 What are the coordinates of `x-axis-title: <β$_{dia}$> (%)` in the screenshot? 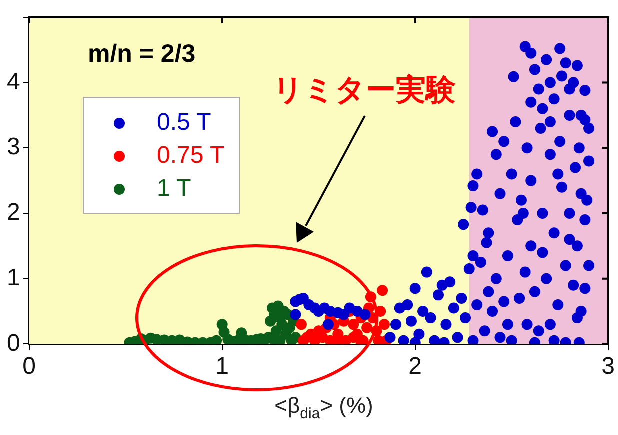 It's located at (324, 407).